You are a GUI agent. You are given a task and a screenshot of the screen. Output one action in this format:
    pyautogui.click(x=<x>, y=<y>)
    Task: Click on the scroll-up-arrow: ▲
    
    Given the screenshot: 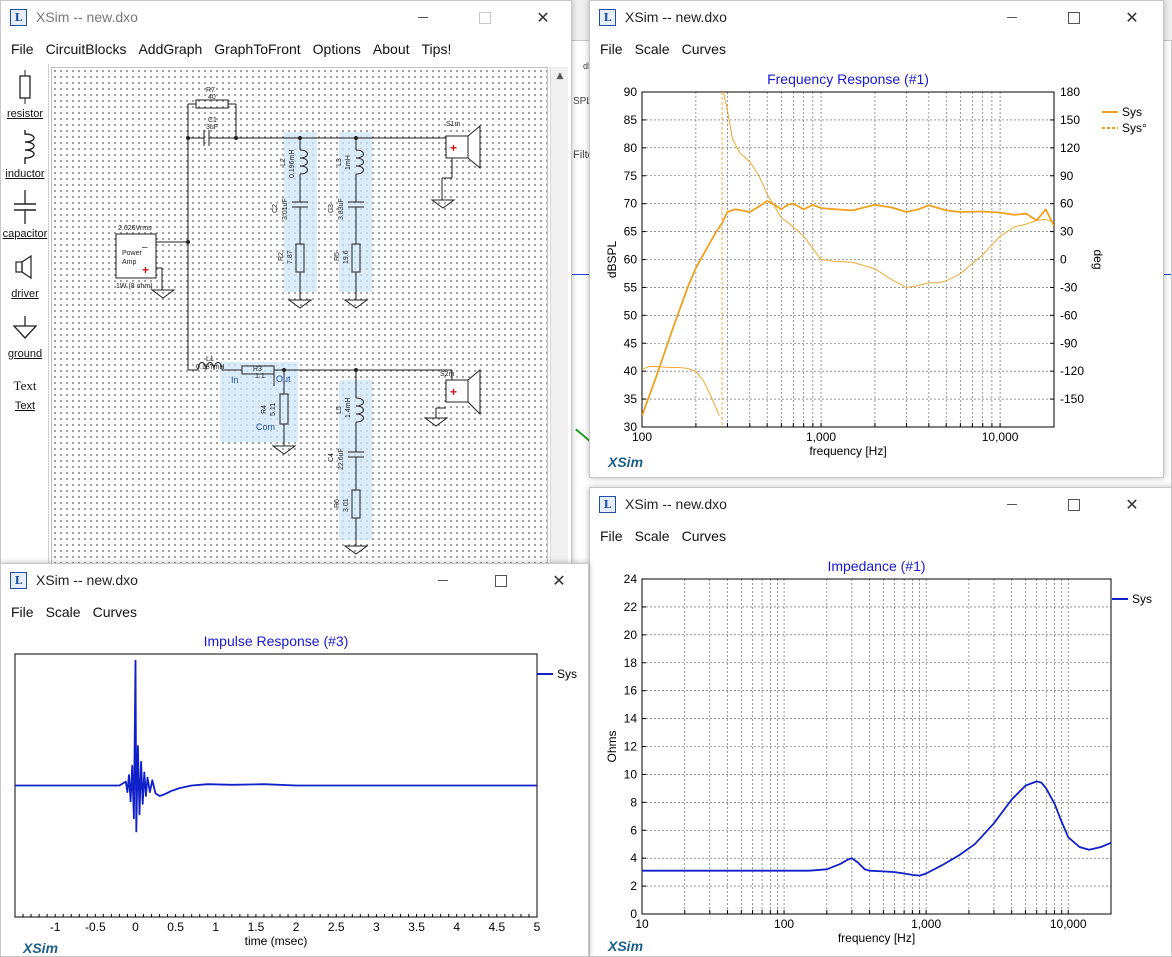 What is the action you would take?
    pyautogui.click(x=560, y=76)
    